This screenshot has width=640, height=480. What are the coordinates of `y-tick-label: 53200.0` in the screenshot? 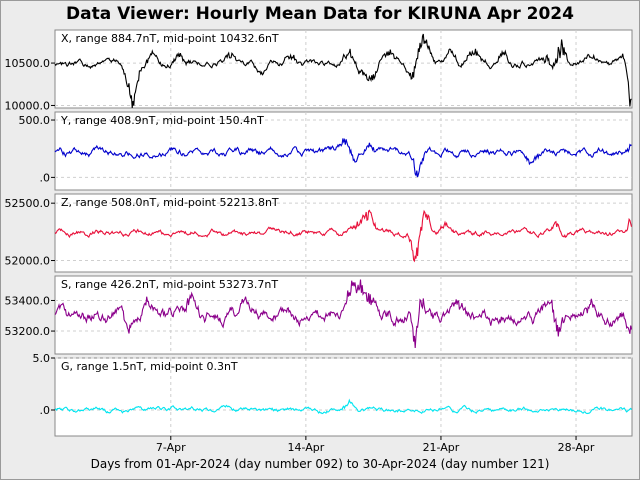 It's located at (28, 331).